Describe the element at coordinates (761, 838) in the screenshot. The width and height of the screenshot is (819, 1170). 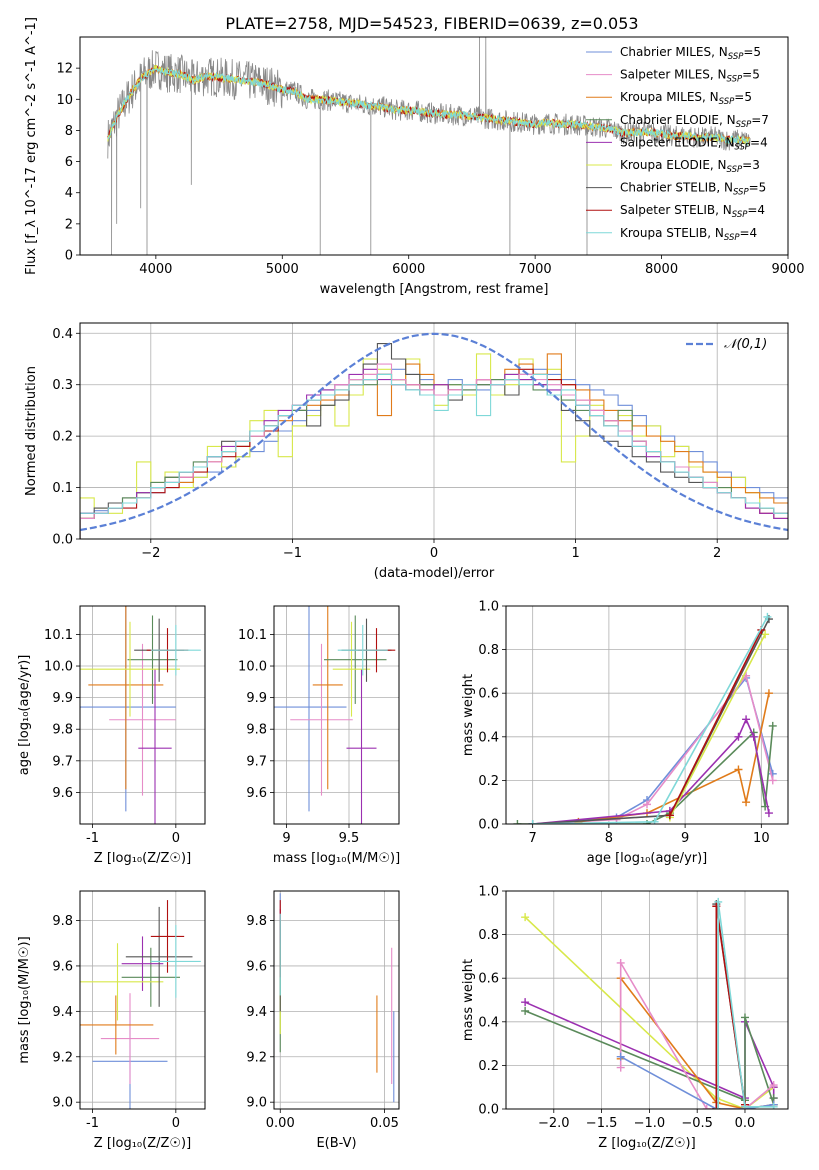
I see `tick-label-x: 10` at that location.